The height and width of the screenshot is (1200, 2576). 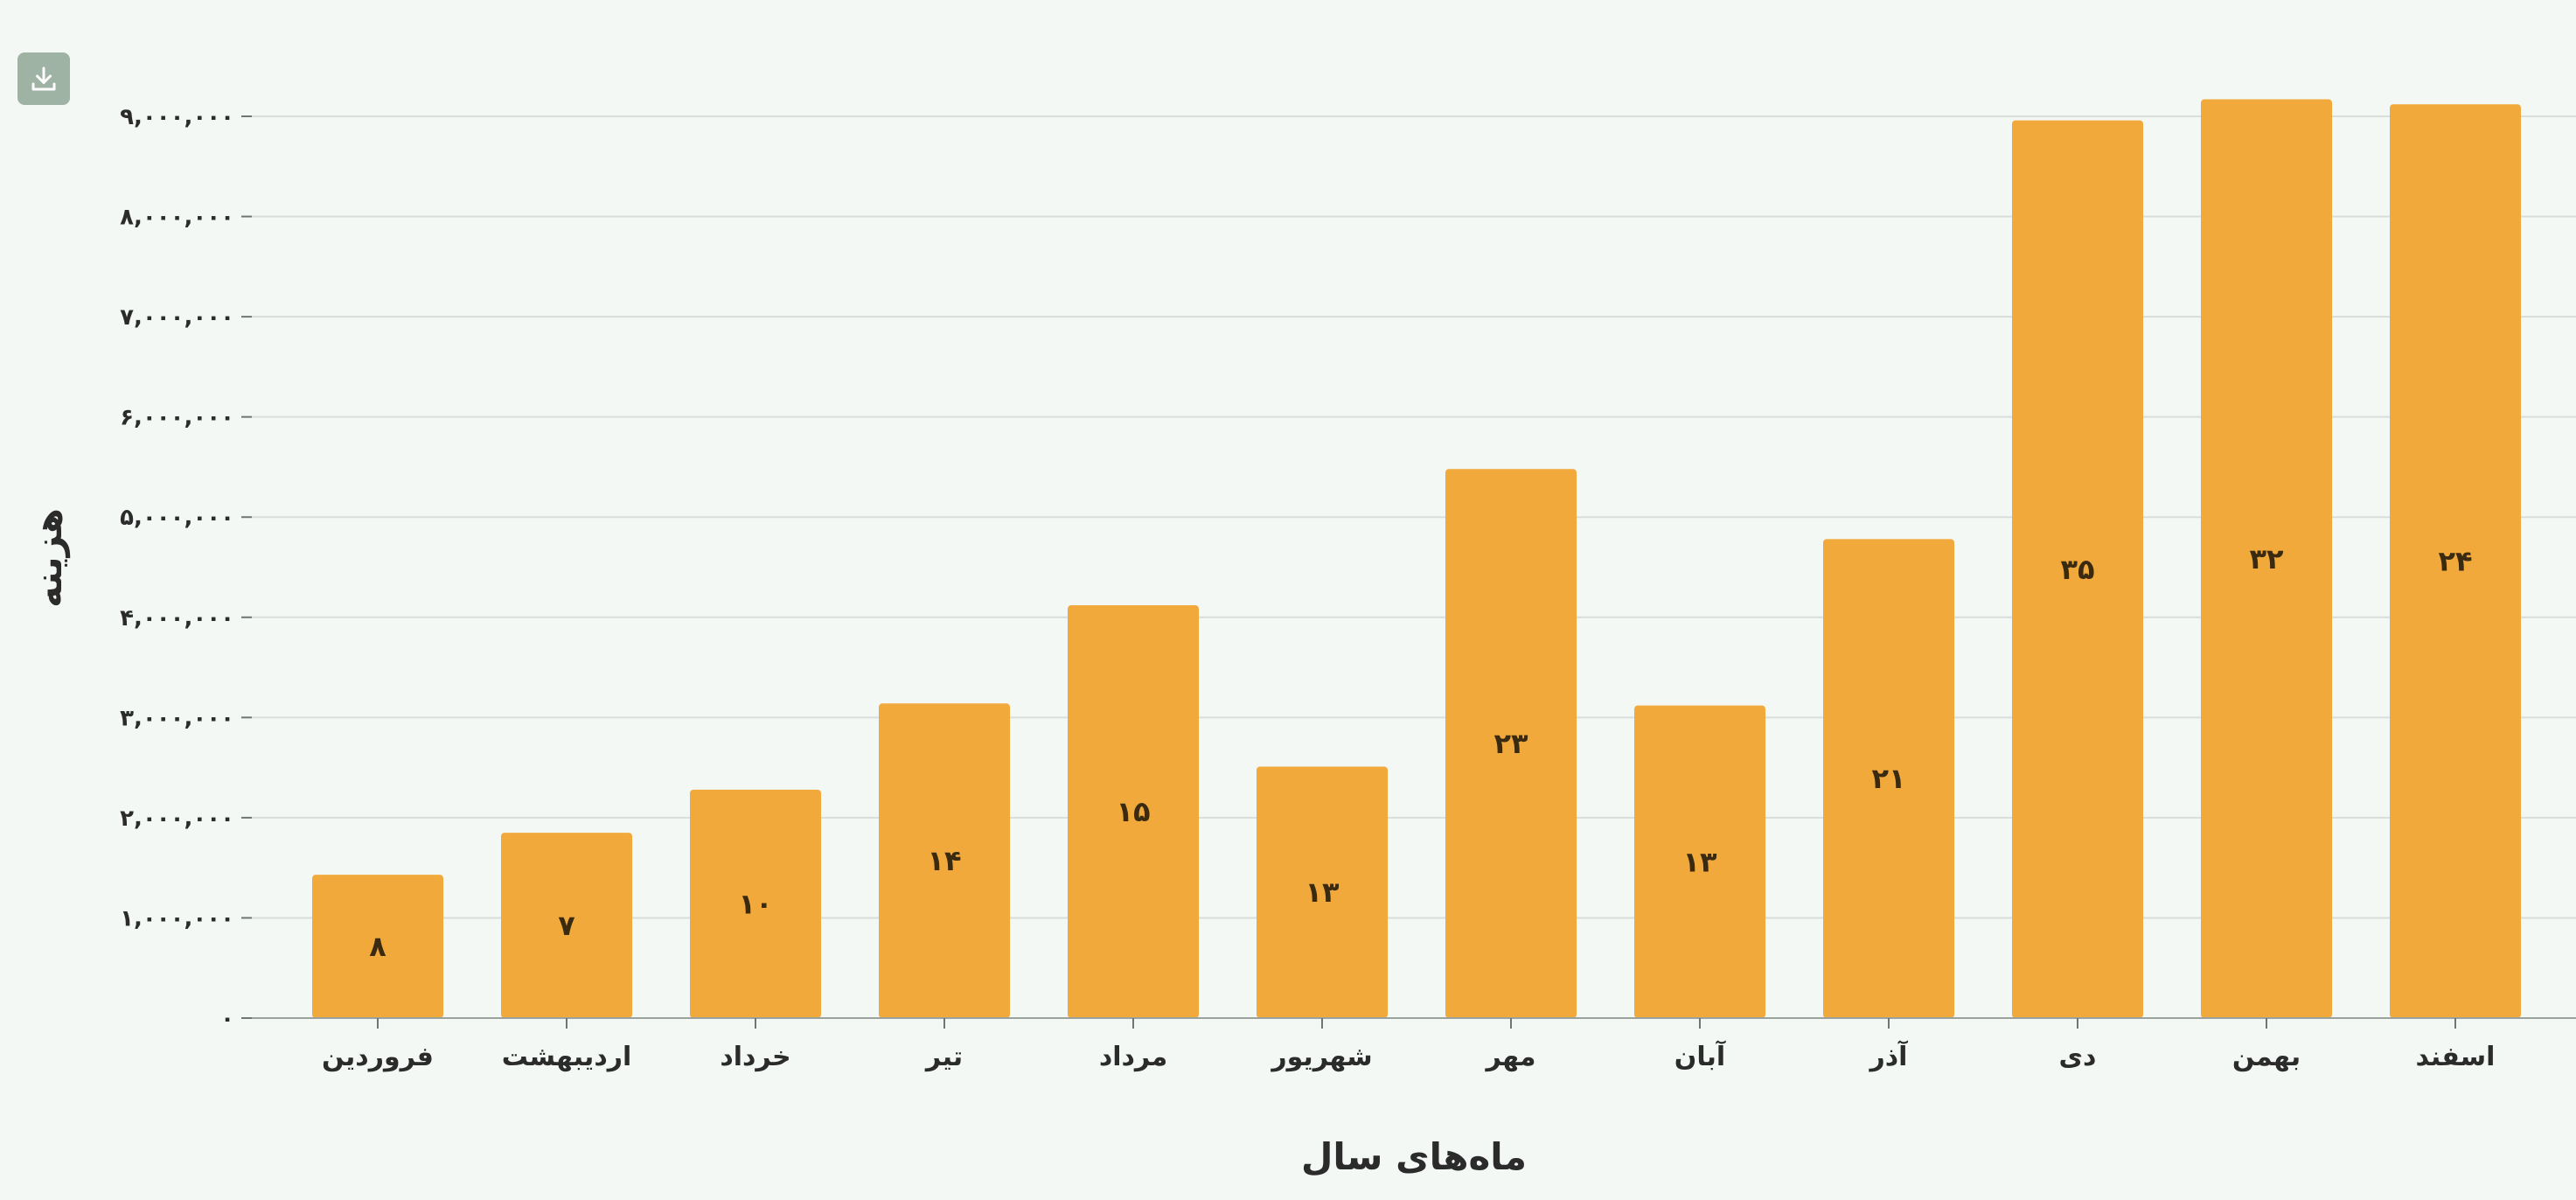 I want to click on bar-value-label: ۱۰, so click(x=755, y=903).